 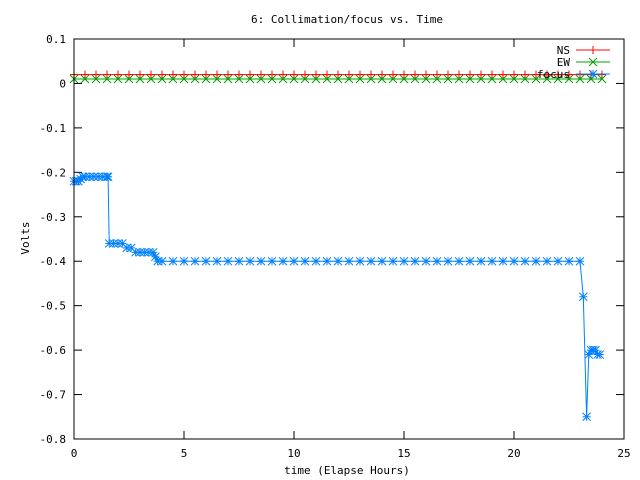 I want to click on y-tick-label: -0.5, so click(x=53, y=306).